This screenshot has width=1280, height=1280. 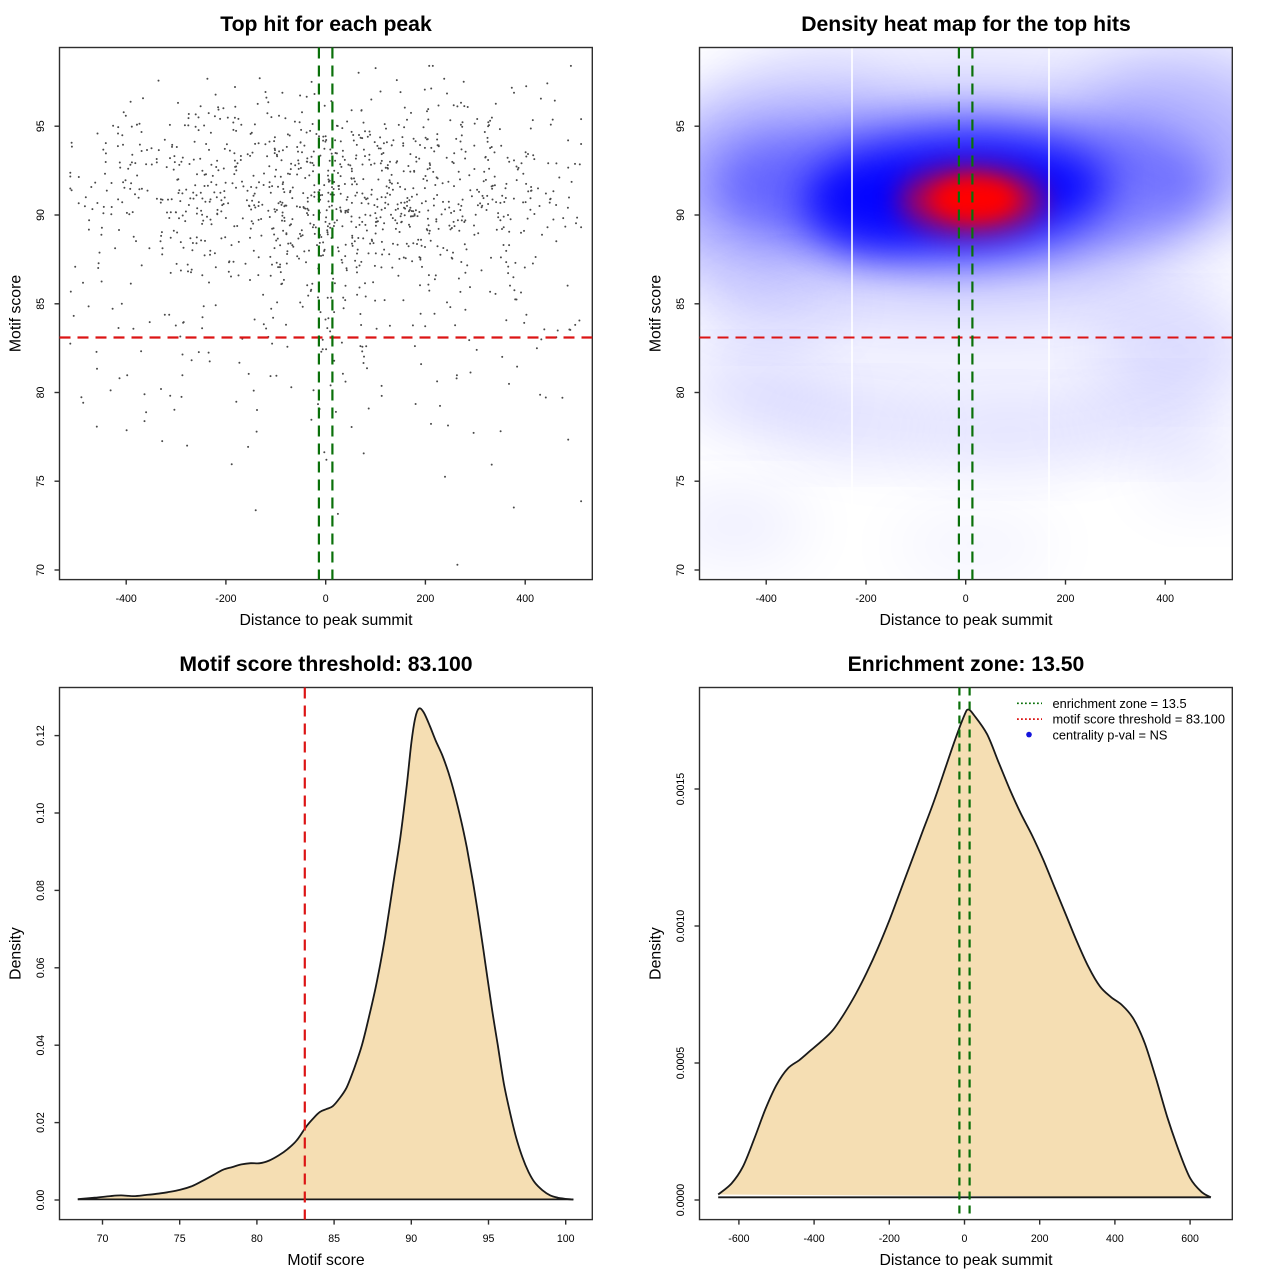 What do you see at coordinates (41, 890) in the screenshot?
I see `svg-text: 0.08` at bounding box center [41, 890].